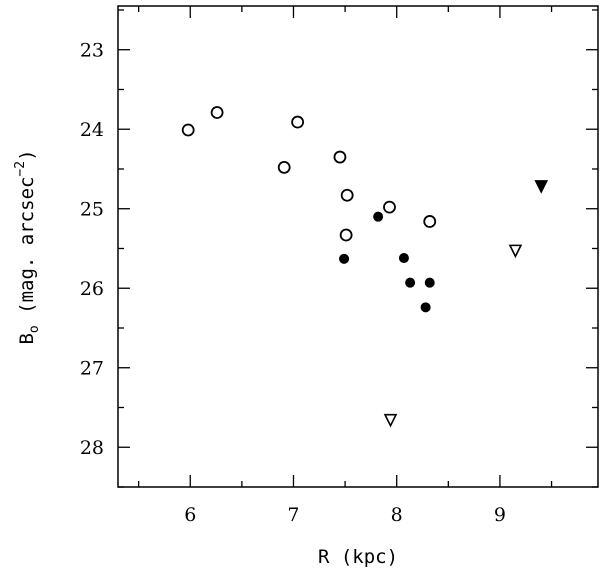 Image resolution: width=600 pixels, height=575 pixels. What do you see at coordinates (500, 515) in the screenshot?
I see `x-tick-label: 9` at bounding box center [500, 515].